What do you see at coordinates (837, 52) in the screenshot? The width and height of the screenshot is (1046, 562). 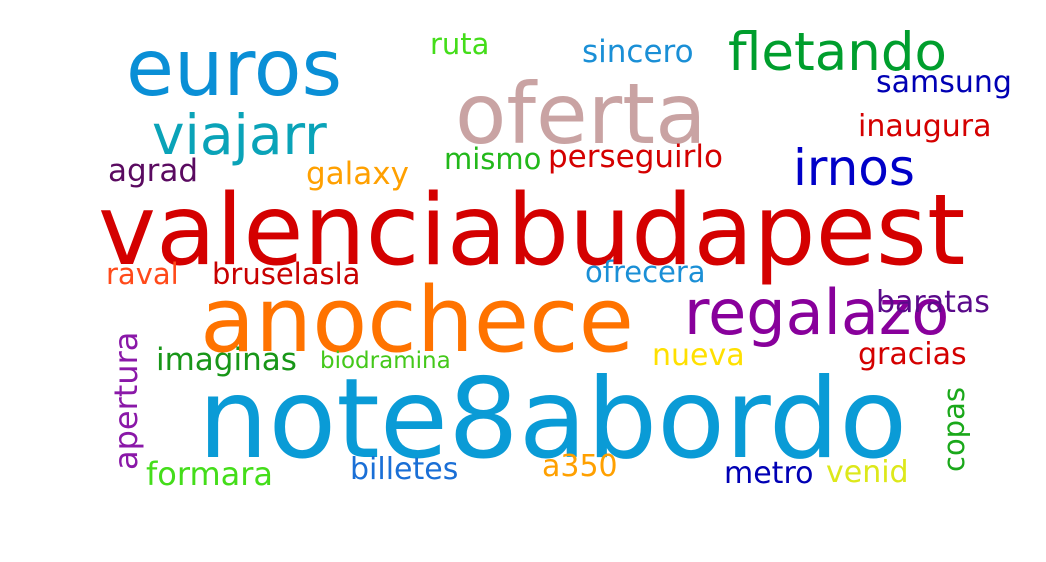 I see `word-fletando: fletando` at bounding box center [837, 52].